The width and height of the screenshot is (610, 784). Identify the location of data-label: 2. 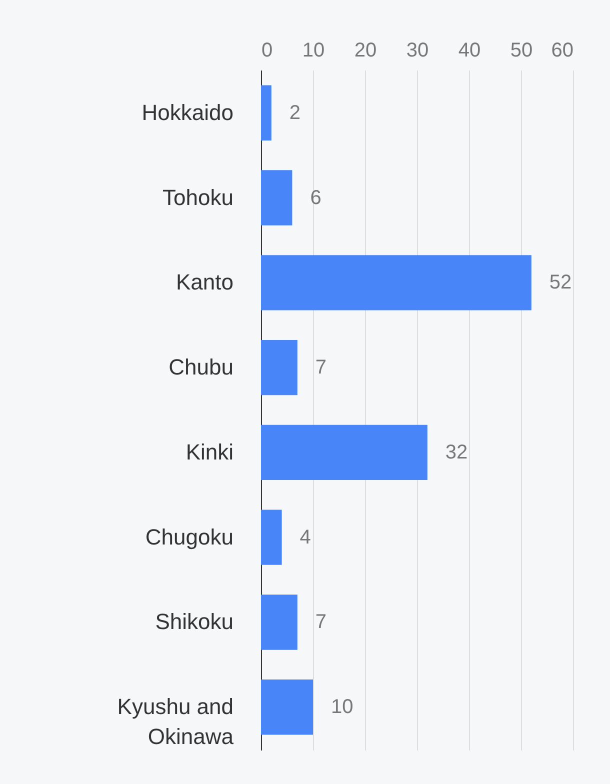
(295, 113).